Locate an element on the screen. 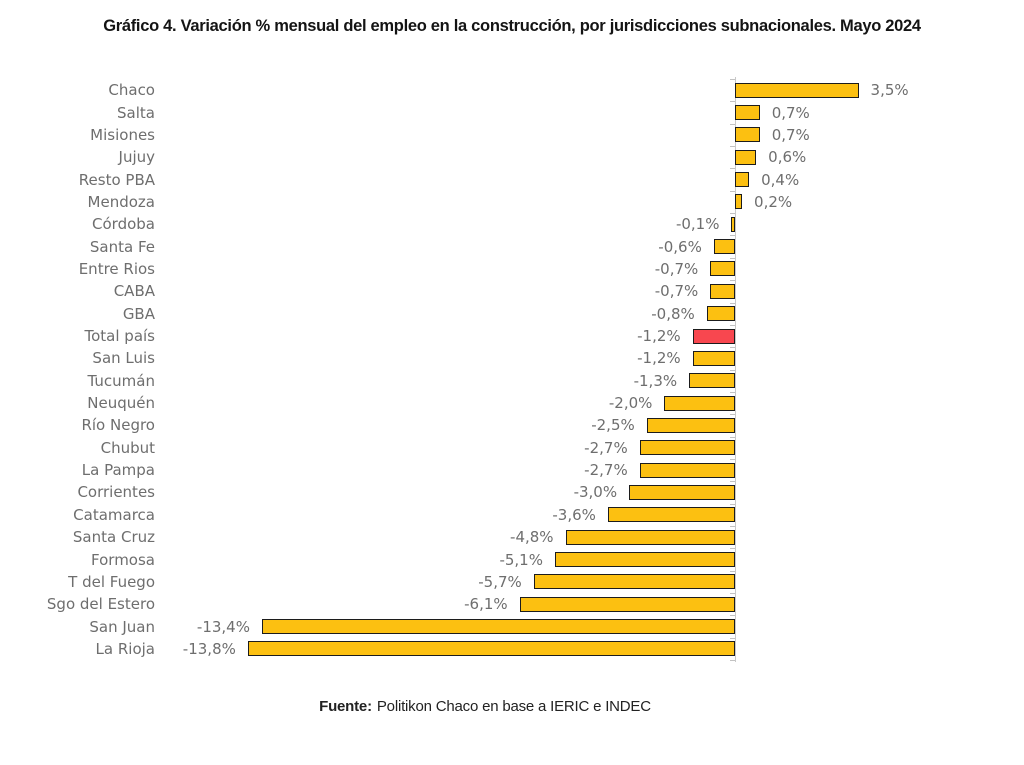 Image resolution: width=1024 pixels, height=765 pixels. category-label: Entre Rios is located at coordinates (116, 268).